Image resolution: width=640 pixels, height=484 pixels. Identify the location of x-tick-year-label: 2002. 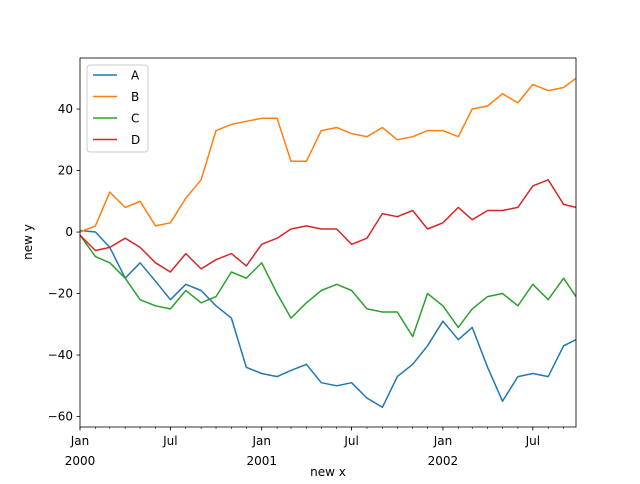
(443, 461).